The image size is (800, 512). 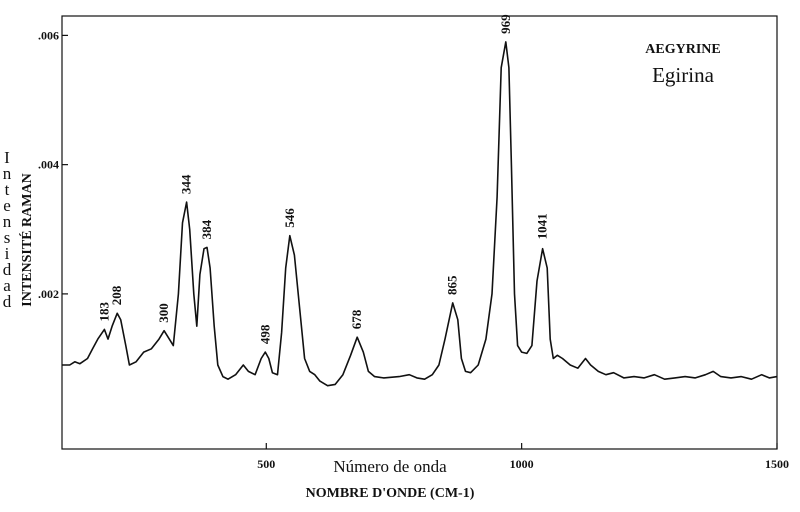 I want to click on x-axis-ticks: 500 1000 1500, so click(x=523, y=457).